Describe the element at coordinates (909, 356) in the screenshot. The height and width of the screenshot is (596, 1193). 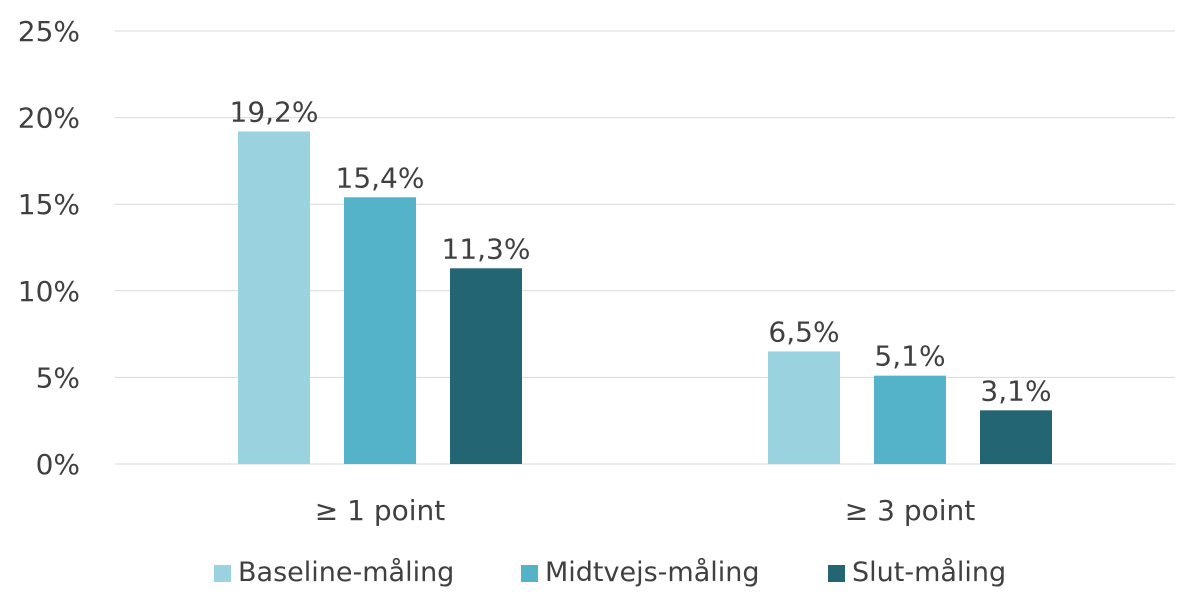
I see `data-label: 5,1%` at that location.